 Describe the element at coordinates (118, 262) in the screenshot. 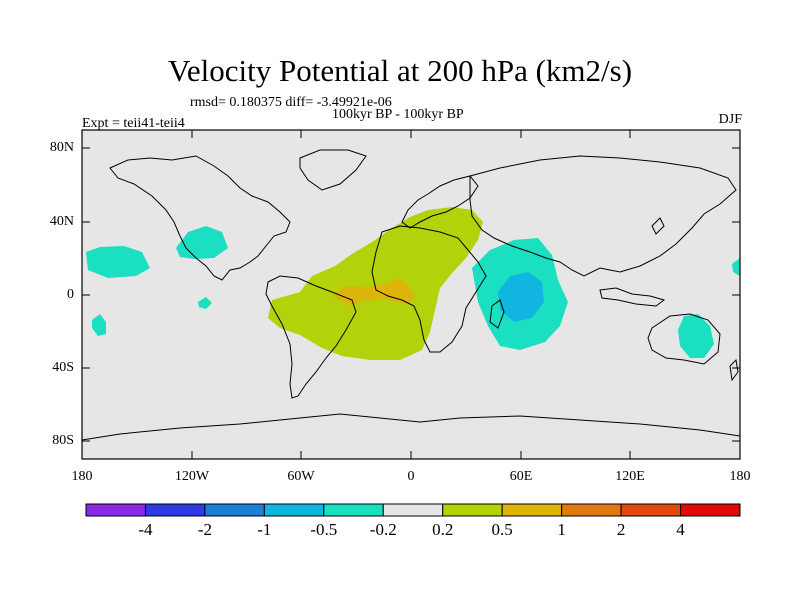

I see `region-north-pacific-negative-west` at that location.